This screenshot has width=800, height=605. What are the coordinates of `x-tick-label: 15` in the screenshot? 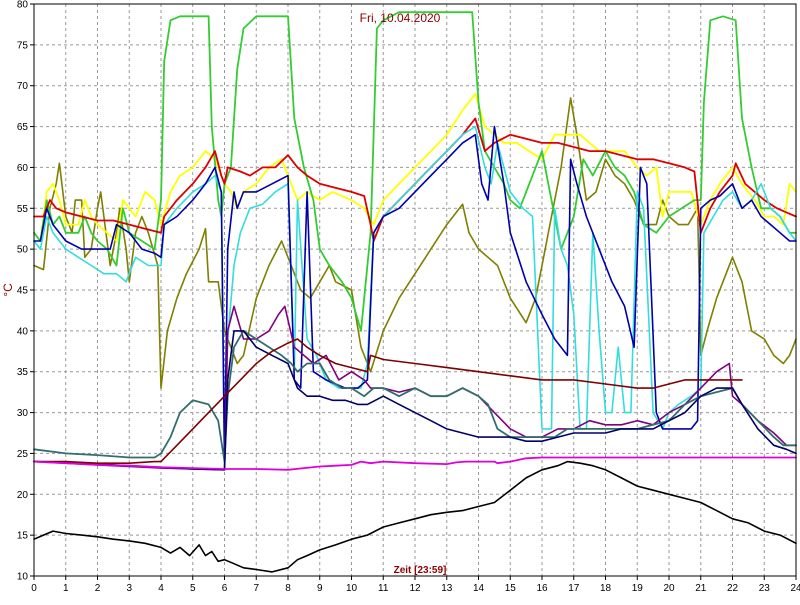 It's located at (511, 588).